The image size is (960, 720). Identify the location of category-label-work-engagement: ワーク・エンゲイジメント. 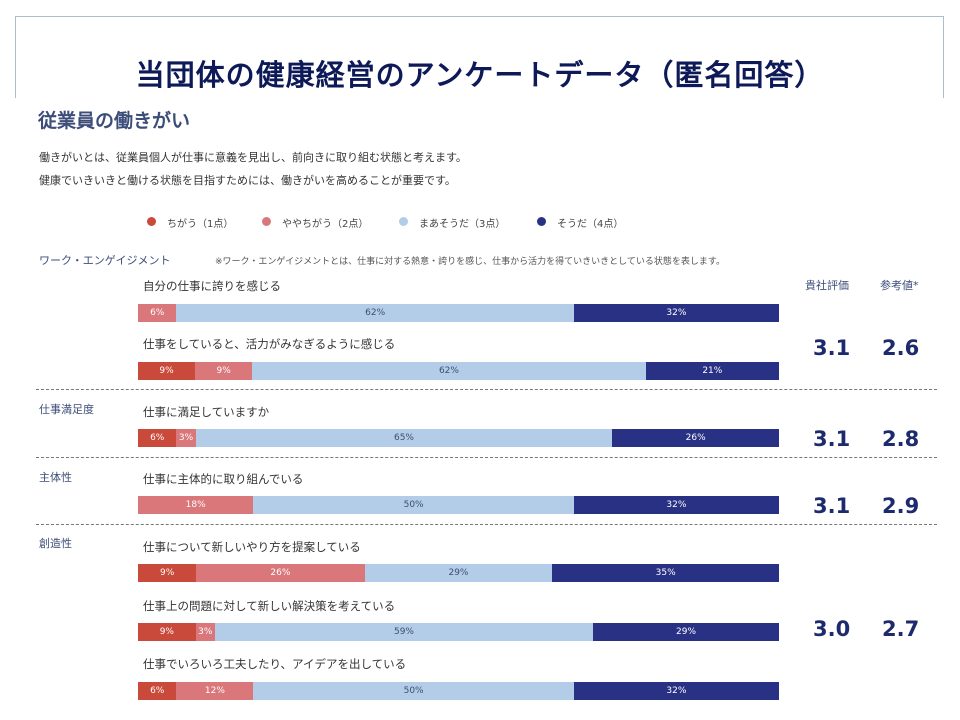
(105, 260).